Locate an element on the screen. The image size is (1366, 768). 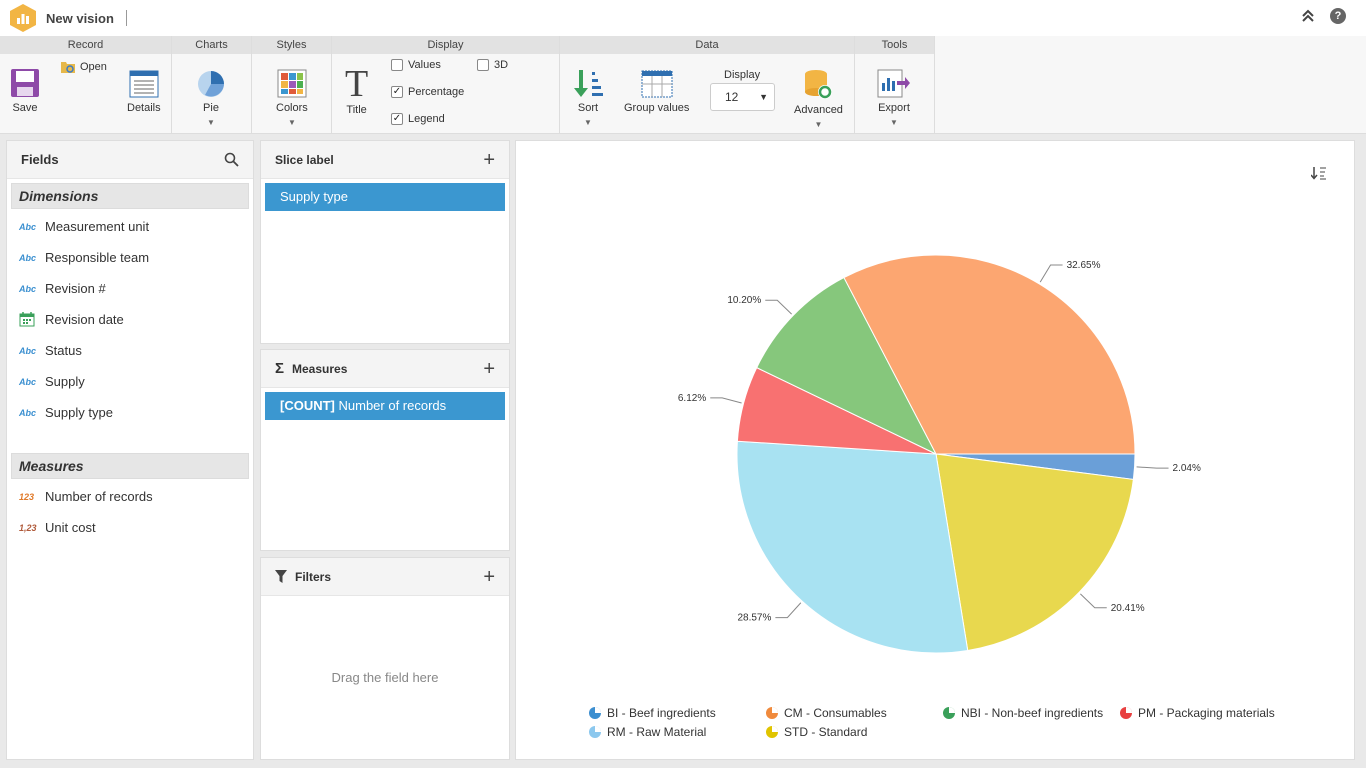
percentage-checkbox-box: ✓ is located at coordinates (397, 92).